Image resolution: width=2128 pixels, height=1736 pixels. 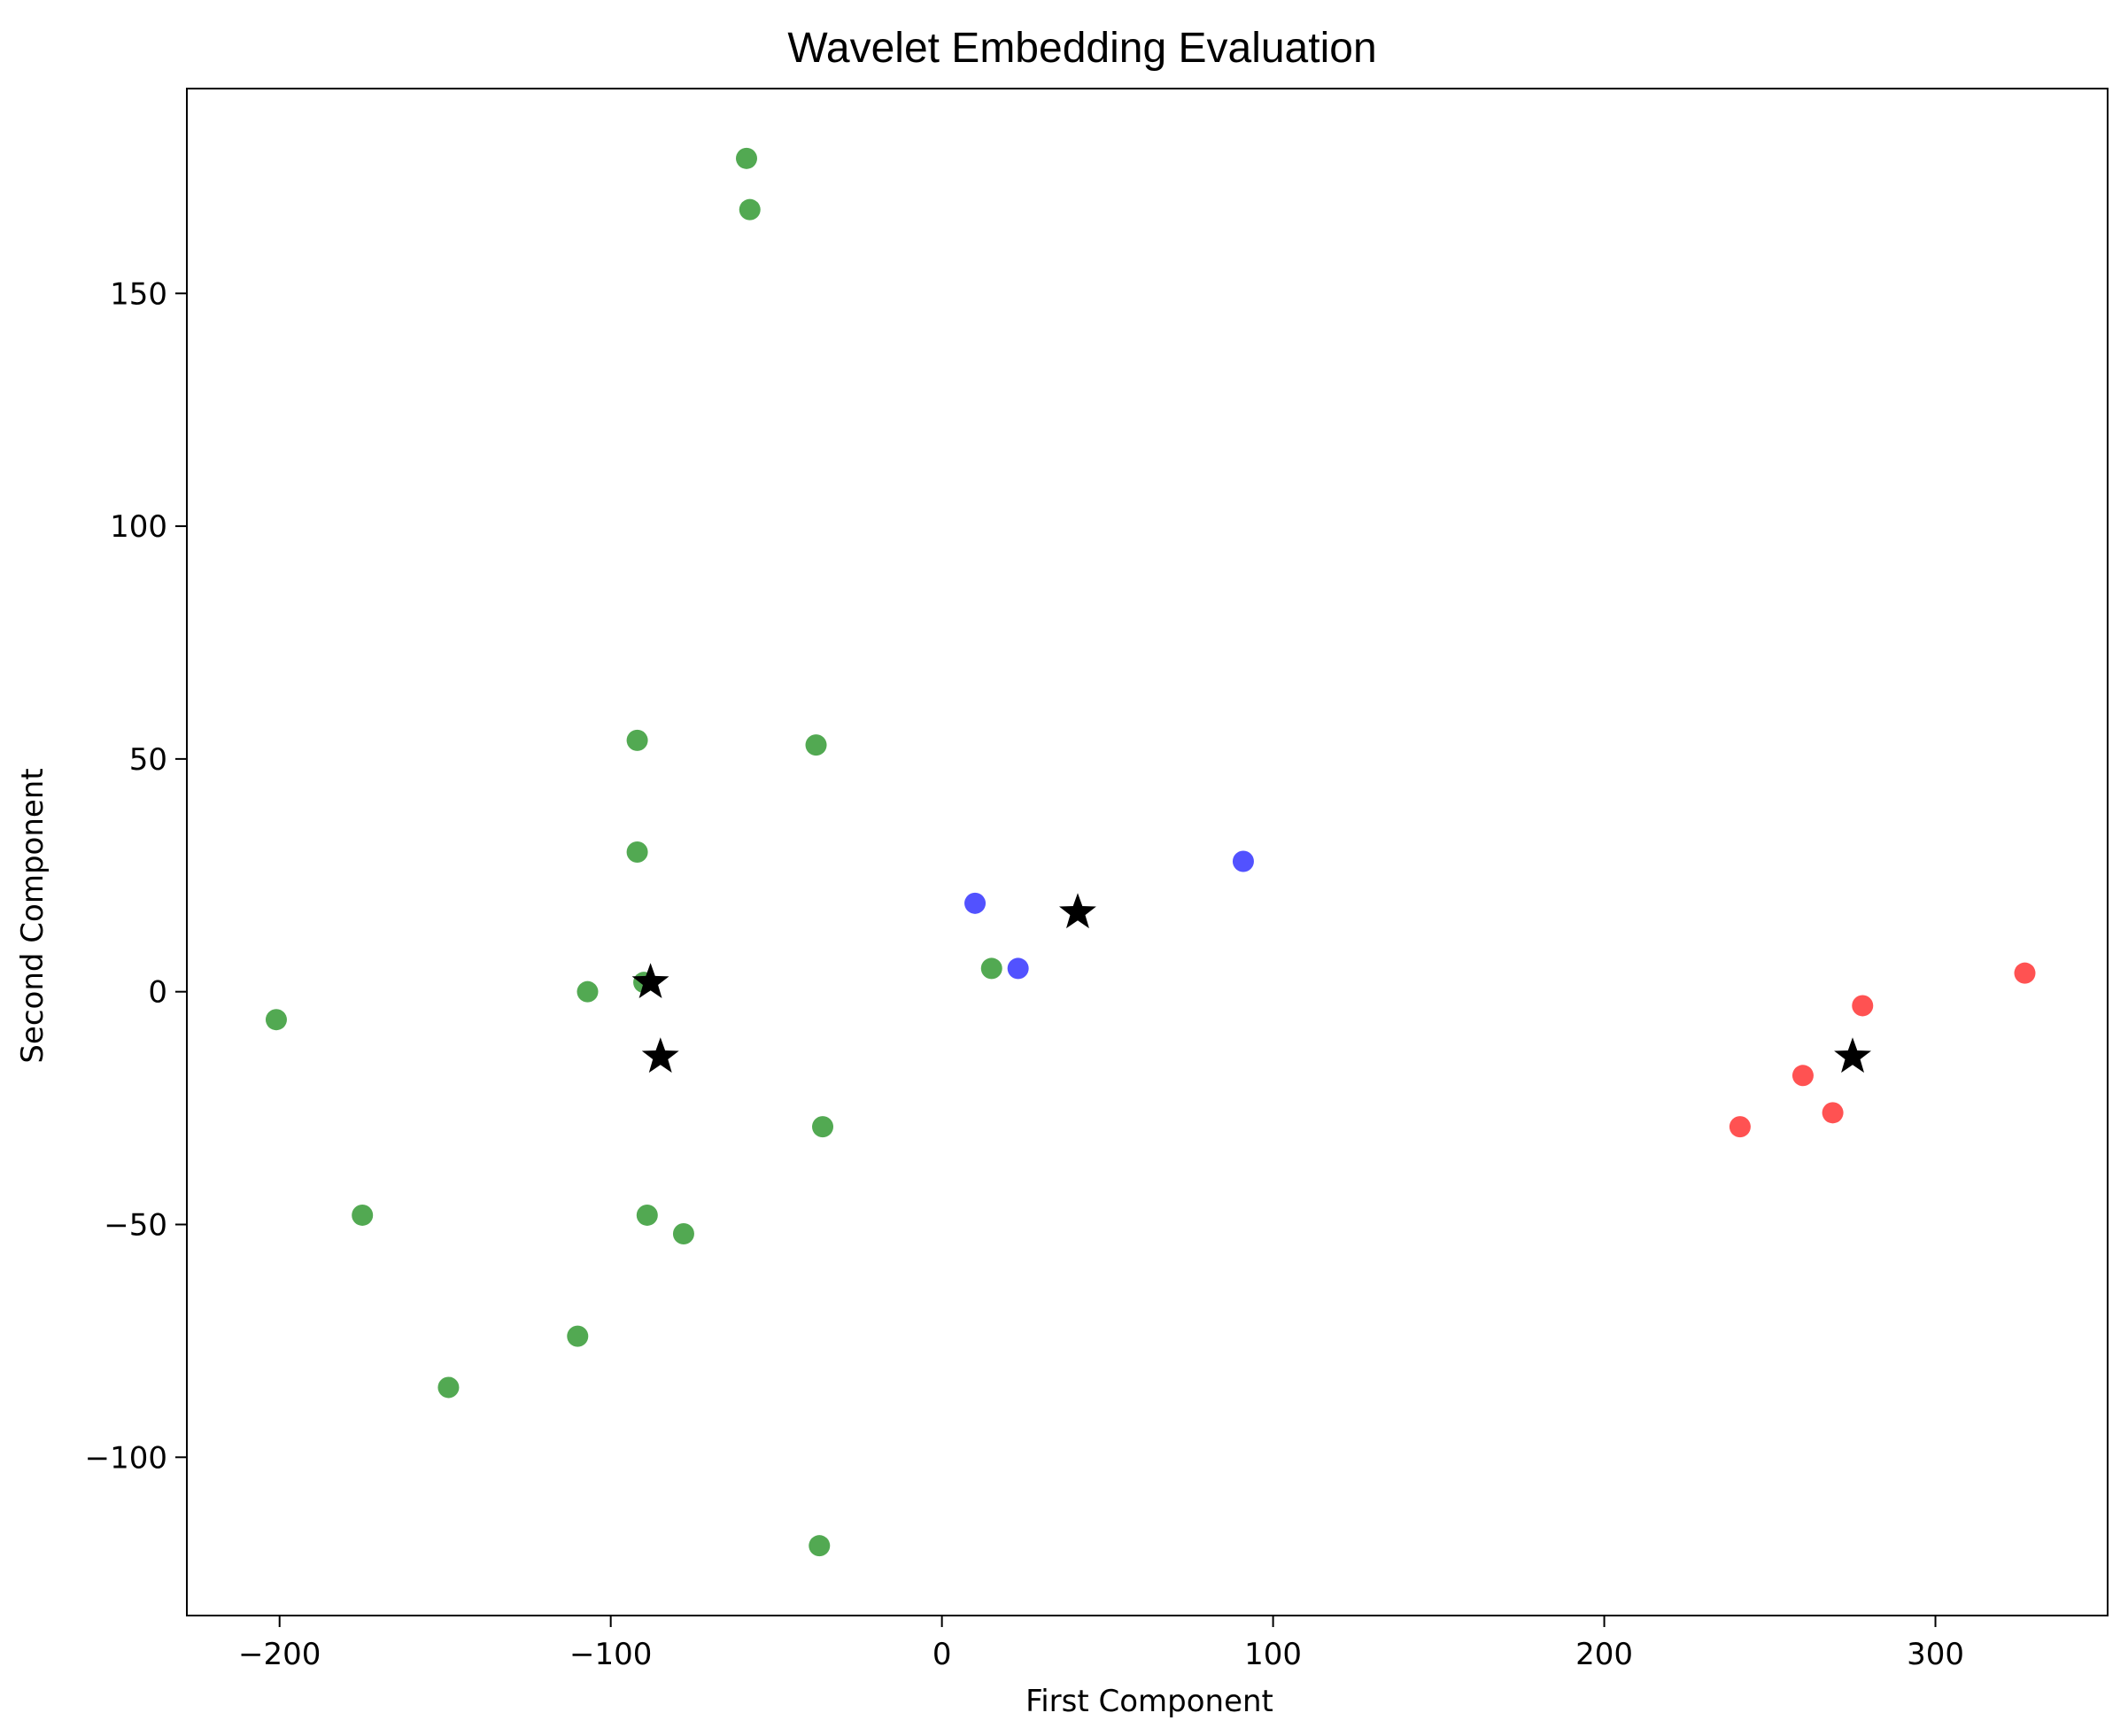 I want to click on y-tick-label: −100, so click(x=126, y=1458).